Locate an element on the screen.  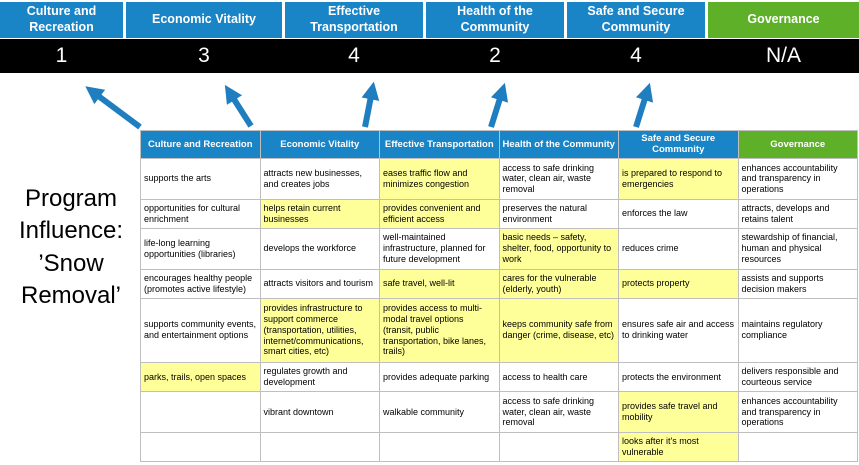
matrix-row: looks after it's most vulnerable is located at coordinates (499, 447).